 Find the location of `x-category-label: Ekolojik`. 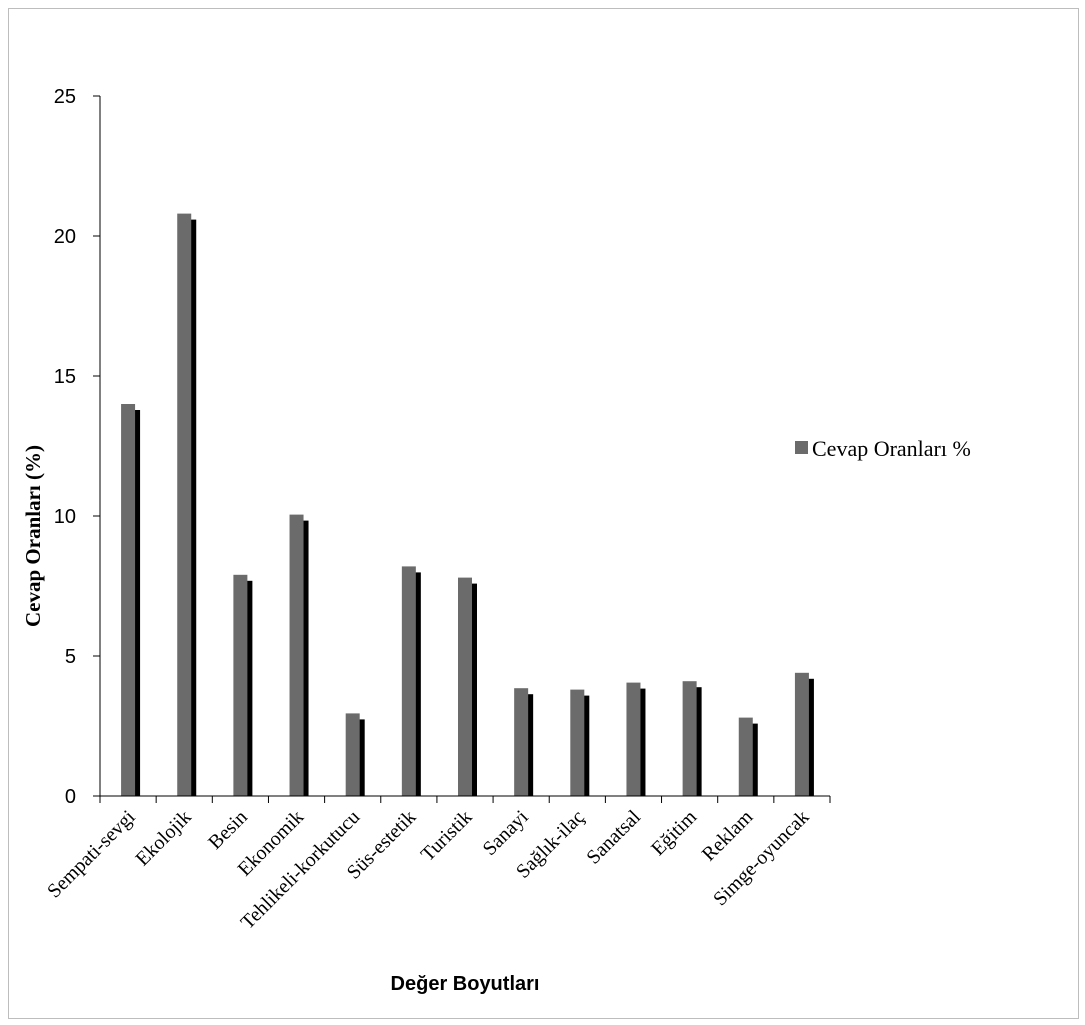

x-category-label: Ekolojik is located at coordinates (163, 838).